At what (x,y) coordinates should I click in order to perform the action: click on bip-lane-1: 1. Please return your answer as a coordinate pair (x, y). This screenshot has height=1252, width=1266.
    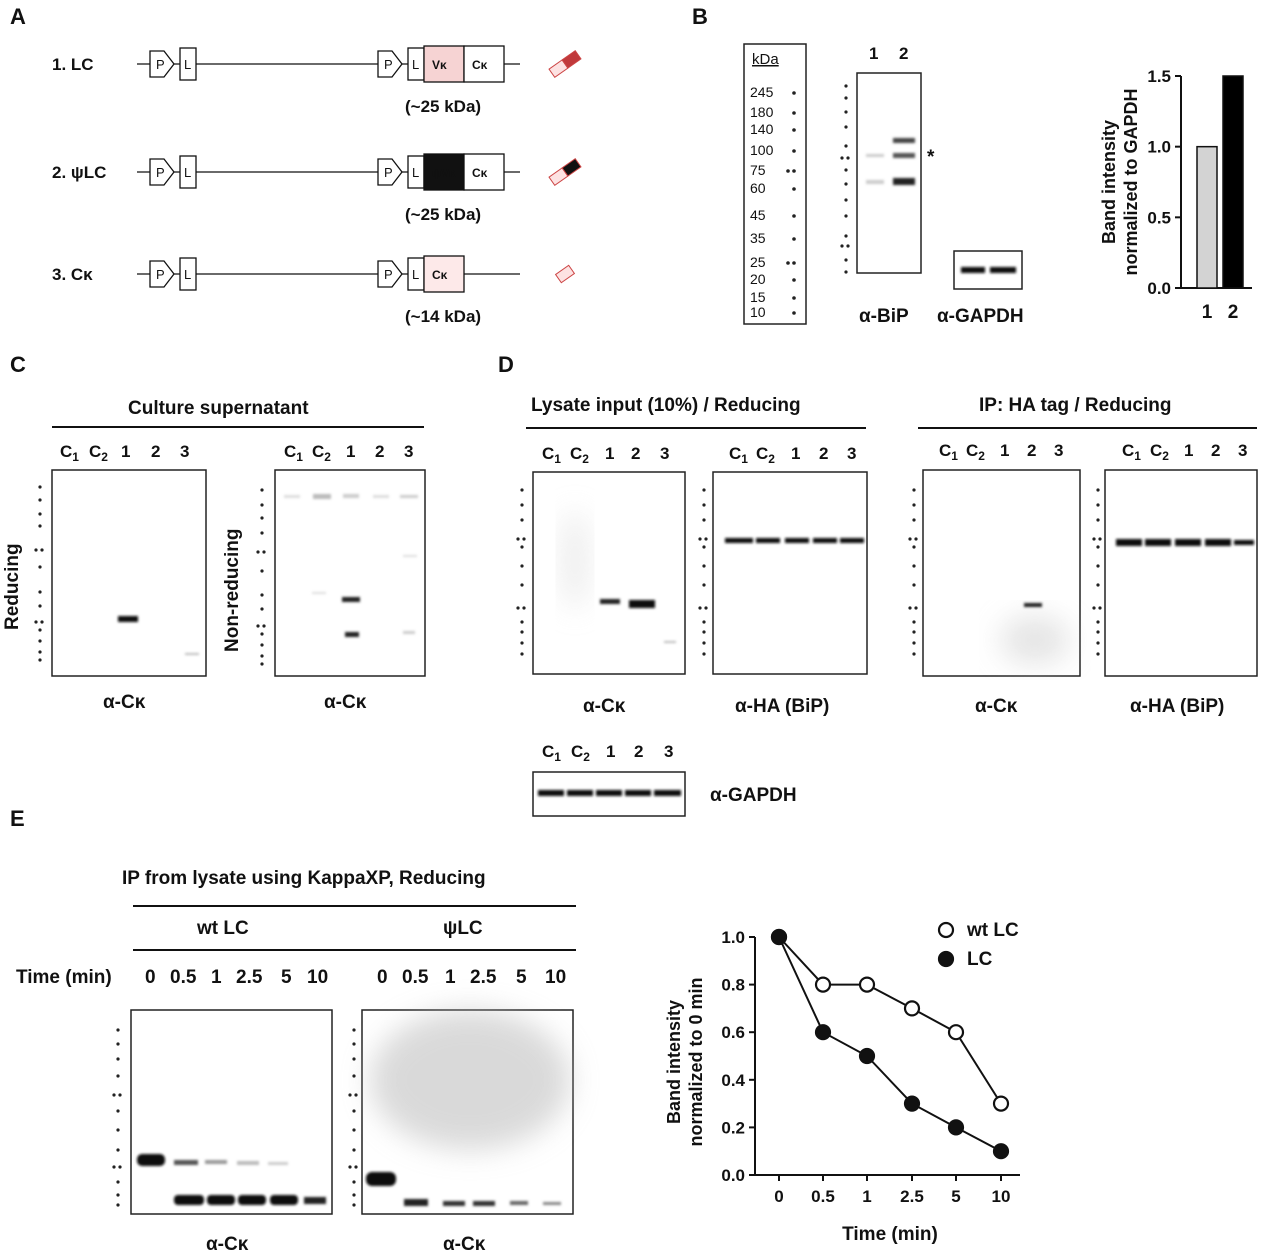
    Looking at the image, I should click on (873, 53).